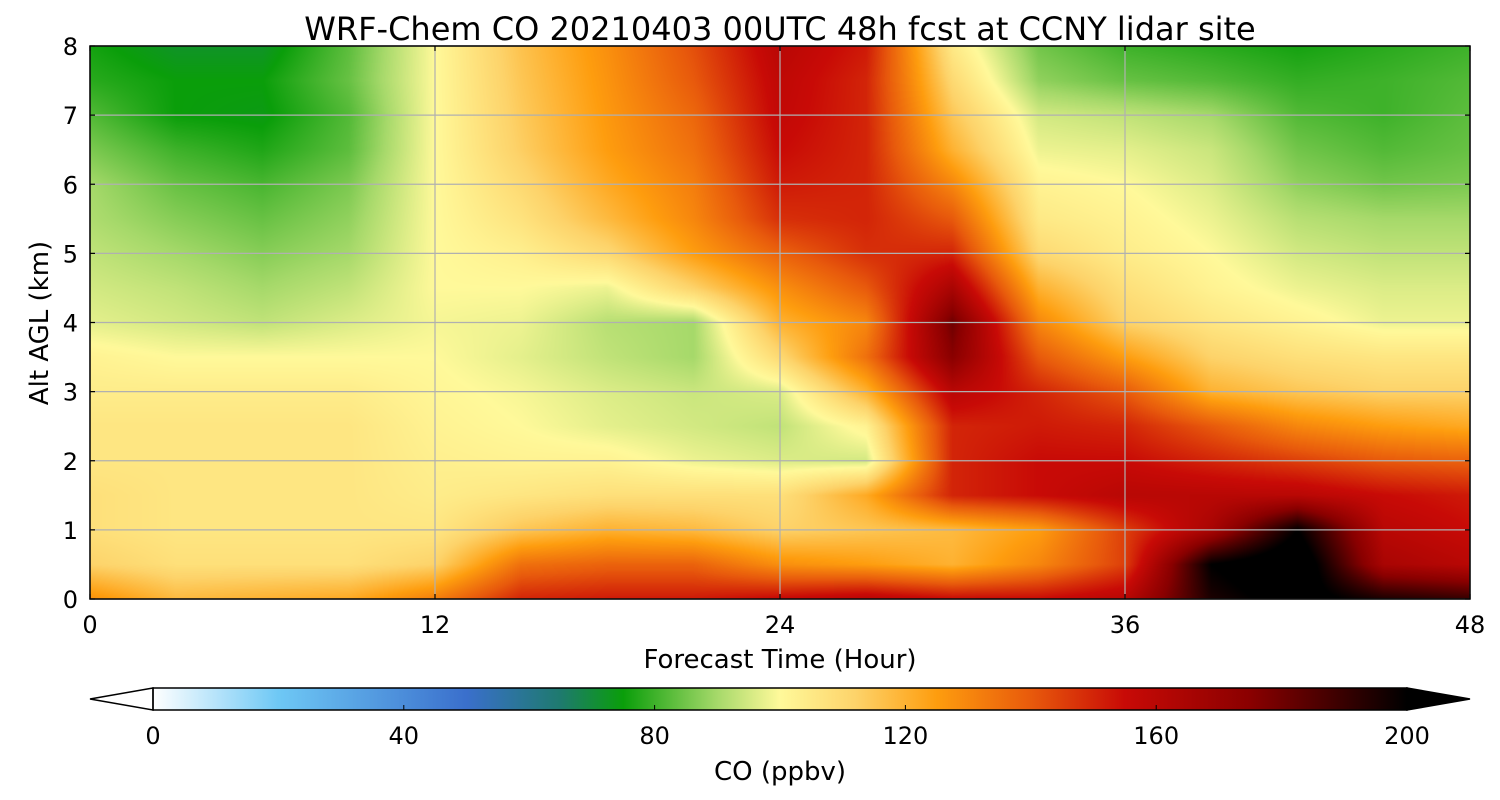 The image size is (1500, 800). I want to click on y-axis-label: Alt AGL (km), so click(40, 323).